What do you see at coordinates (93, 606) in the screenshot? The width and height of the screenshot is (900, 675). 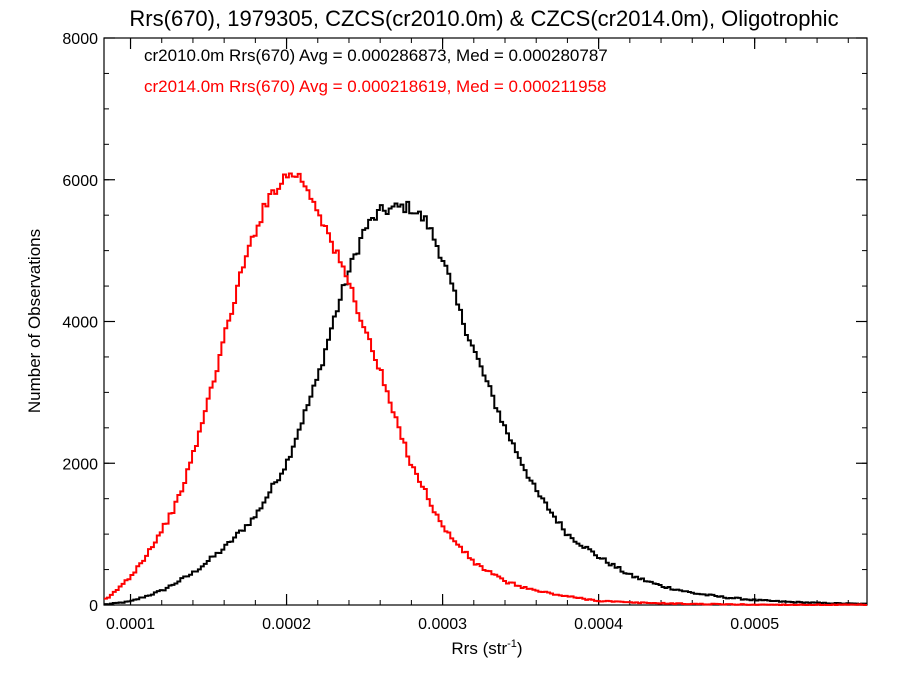 I see `y-tick-label: 0` at bounding box center [93, 606].